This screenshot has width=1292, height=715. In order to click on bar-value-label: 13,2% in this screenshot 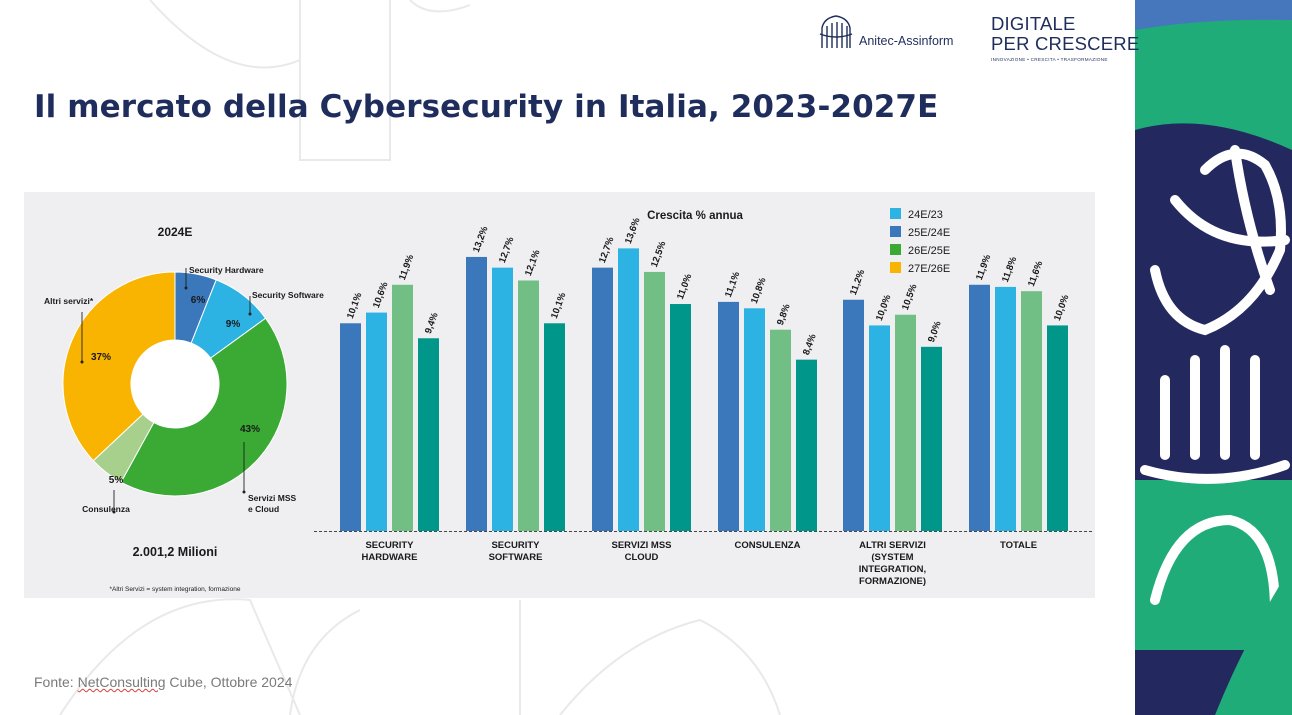, I will do `click(481, 239)`.